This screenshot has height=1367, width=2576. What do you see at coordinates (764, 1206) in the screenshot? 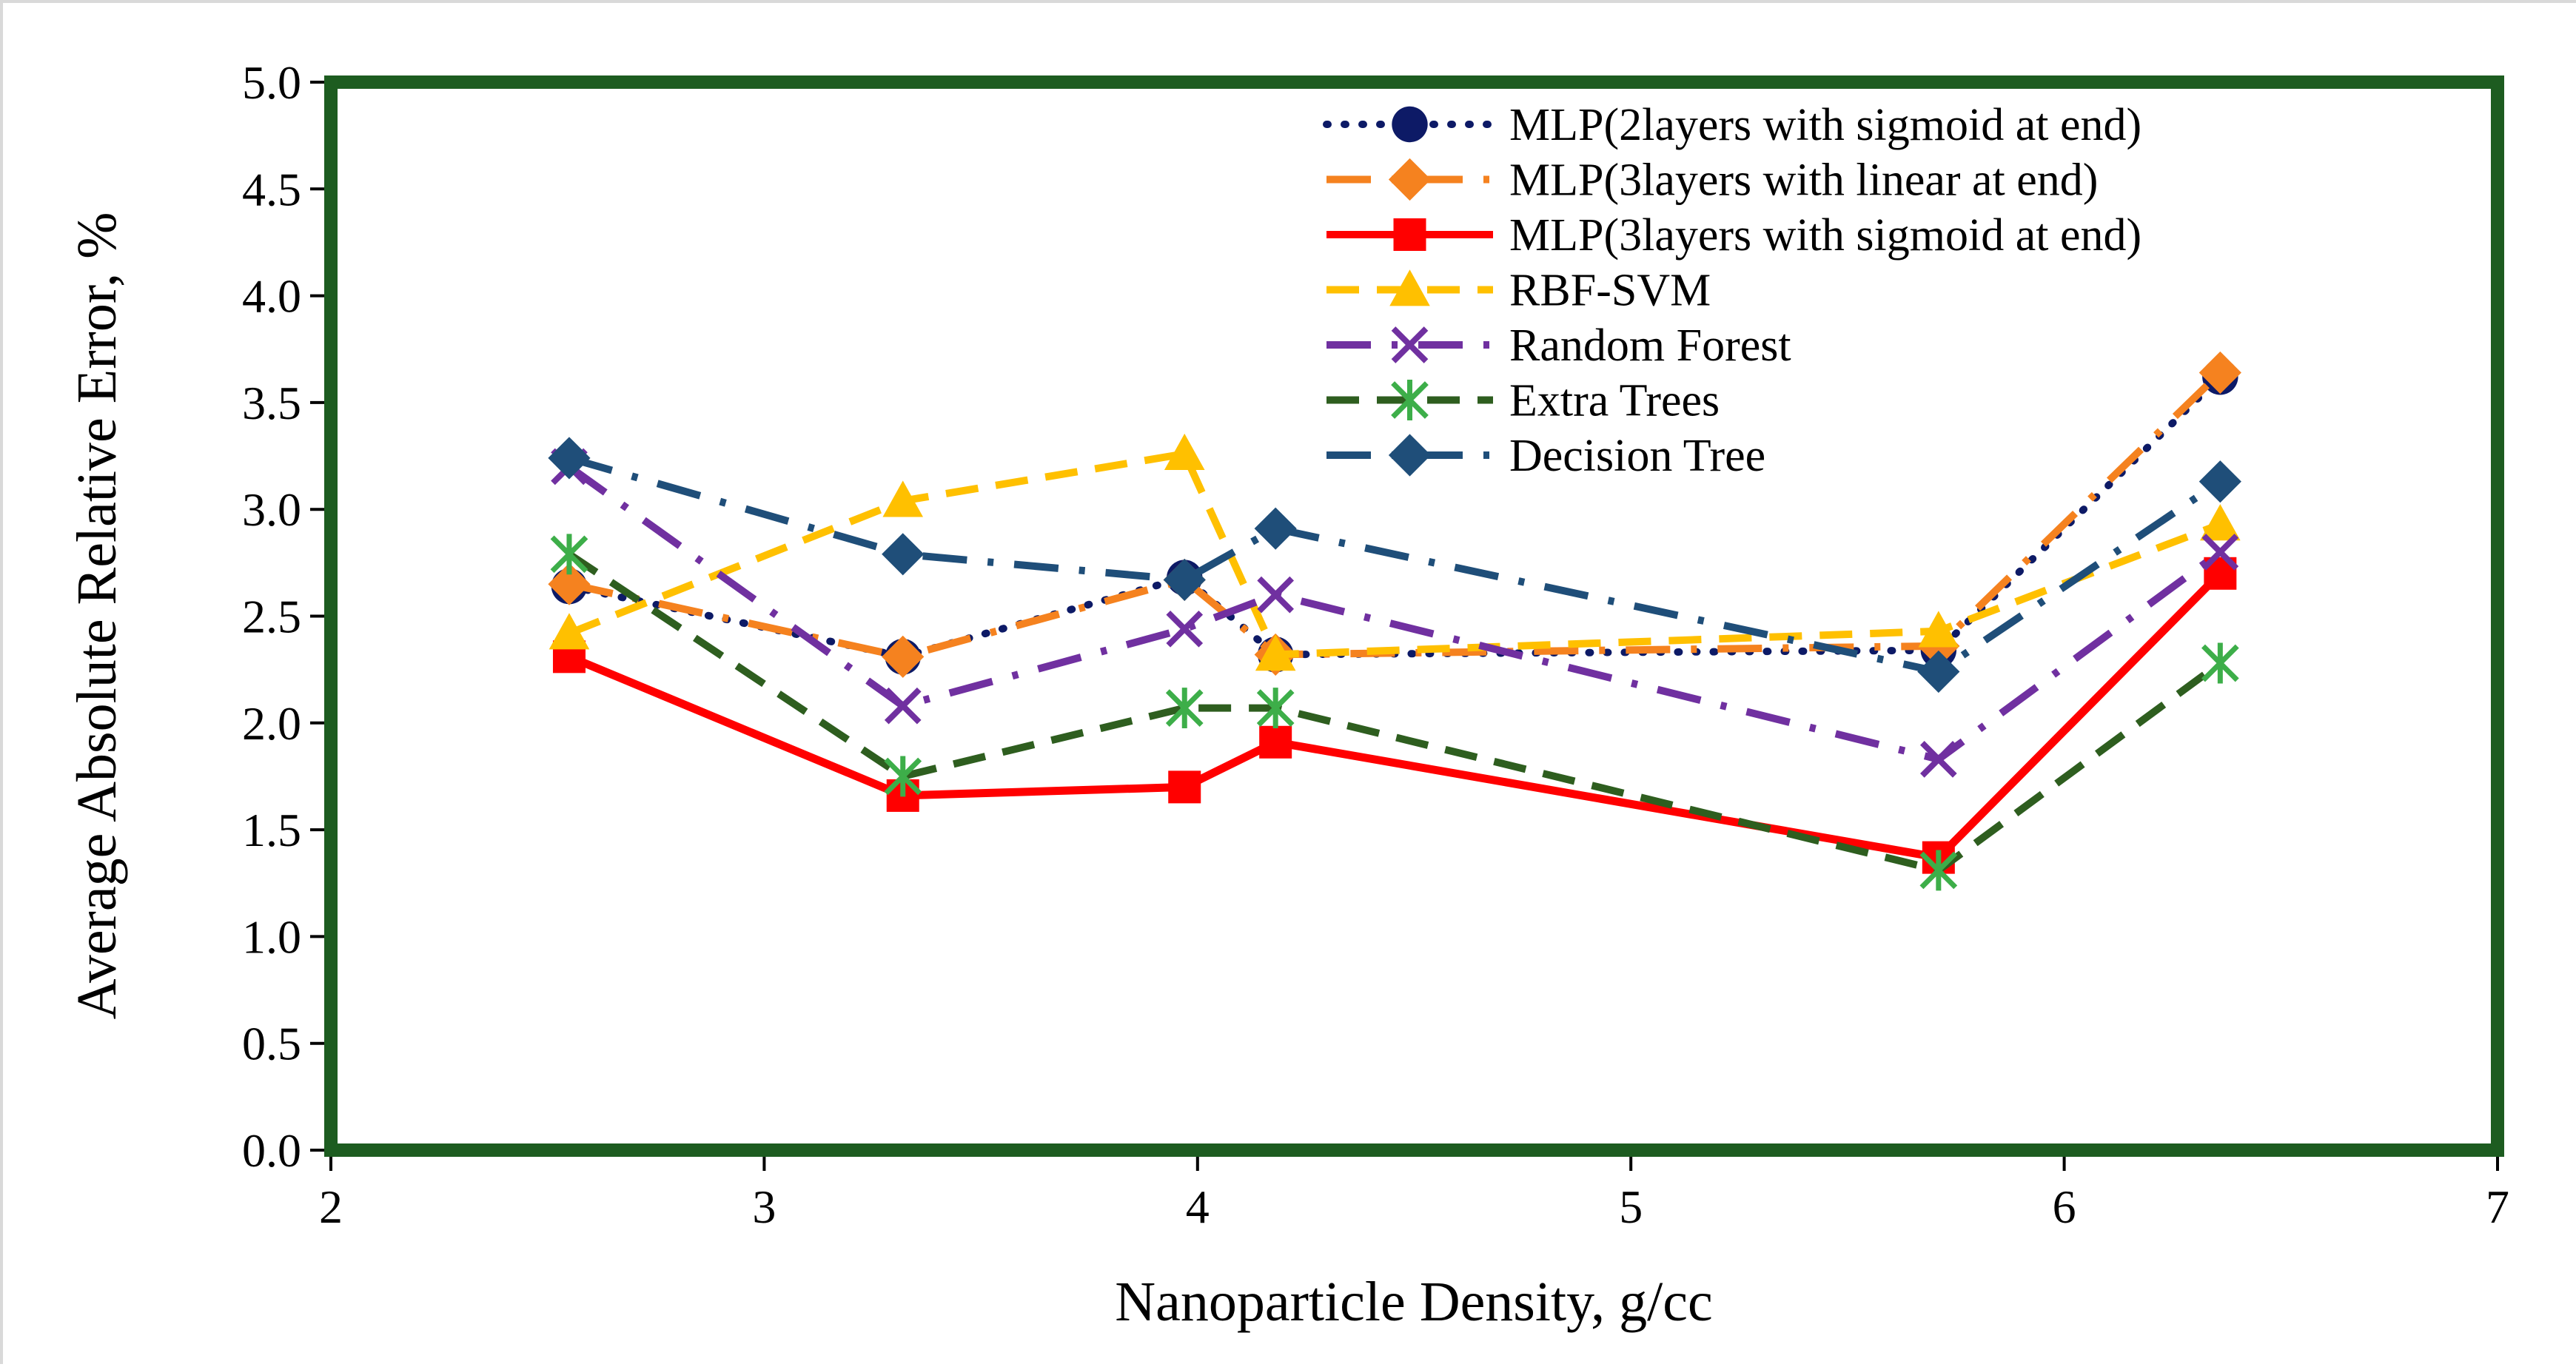
I see `x-tick-label: 3` at bounding box center [764, 1206].